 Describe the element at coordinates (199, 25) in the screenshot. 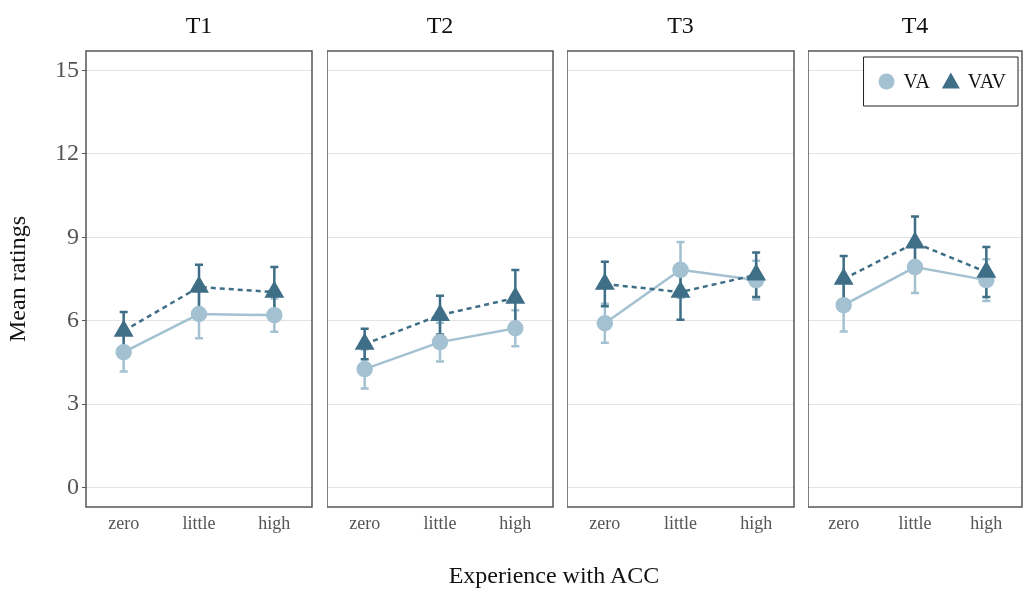

I see `chart-title: T1` at that location.